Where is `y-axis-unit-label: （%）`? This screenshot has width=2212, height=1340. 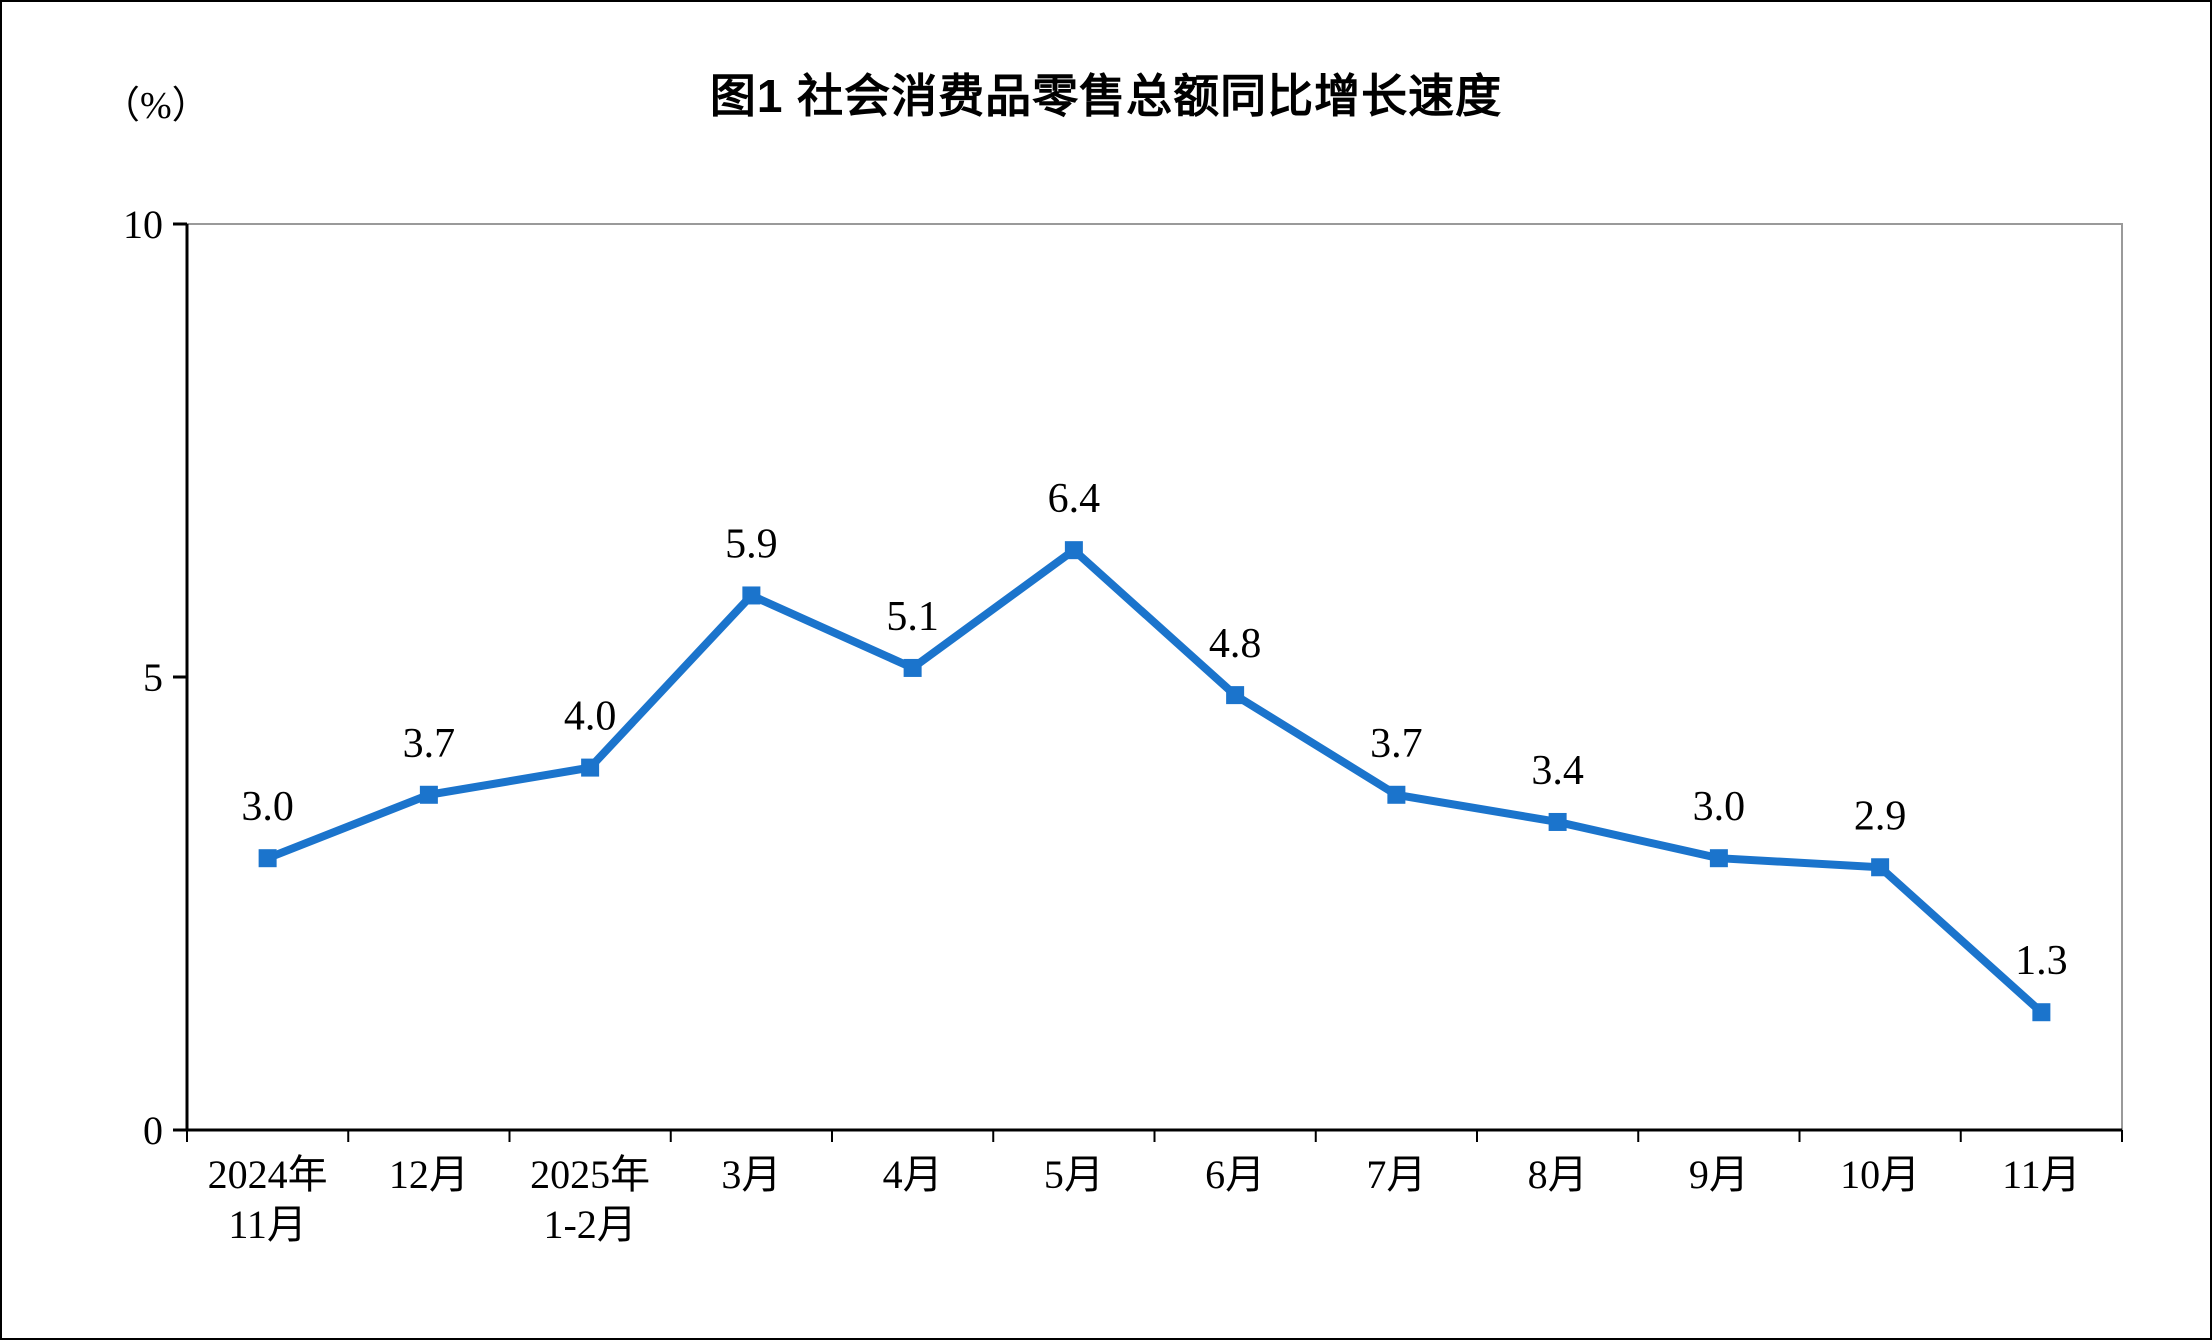 y-axis-unit-label: （%） is located at coordinates (156, 106).